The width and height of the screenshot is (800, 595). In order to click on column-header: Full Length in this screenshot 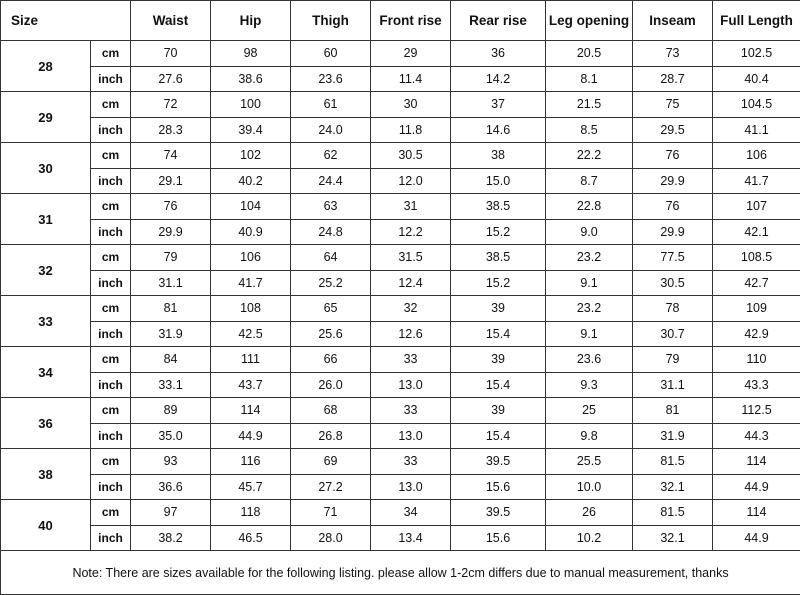, I will do `click(756, 20)`.